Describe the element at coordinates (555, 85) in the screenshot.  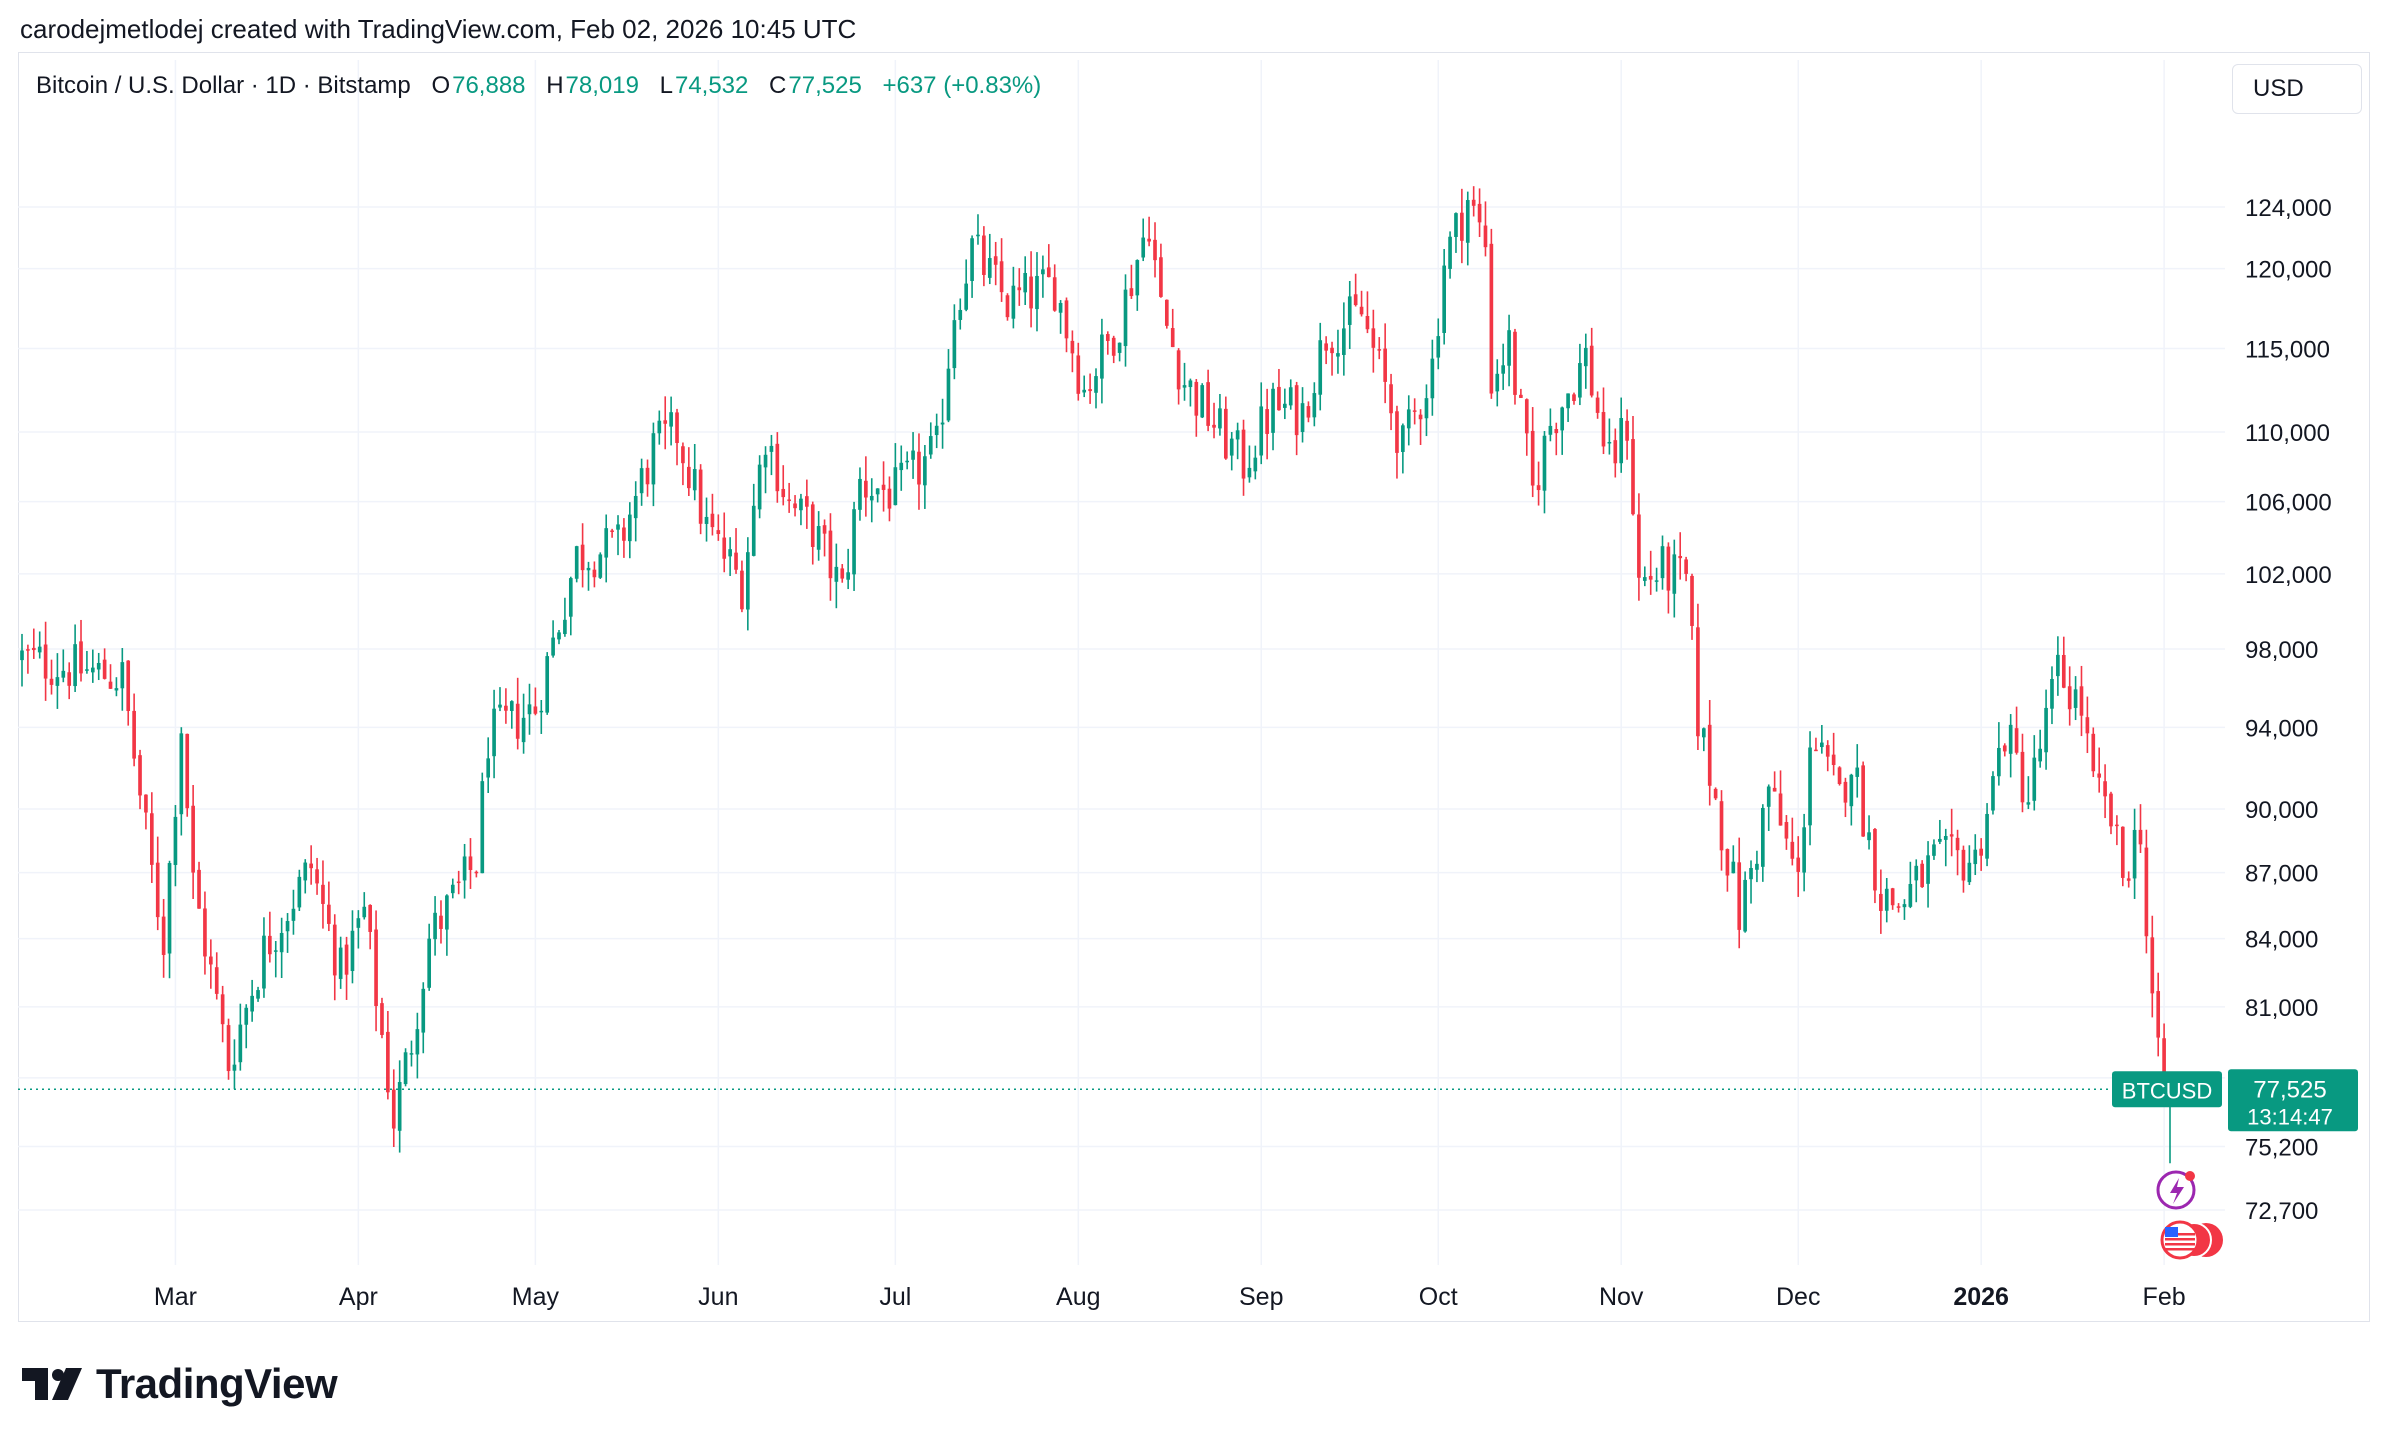
I see `high-label: H` at that location.